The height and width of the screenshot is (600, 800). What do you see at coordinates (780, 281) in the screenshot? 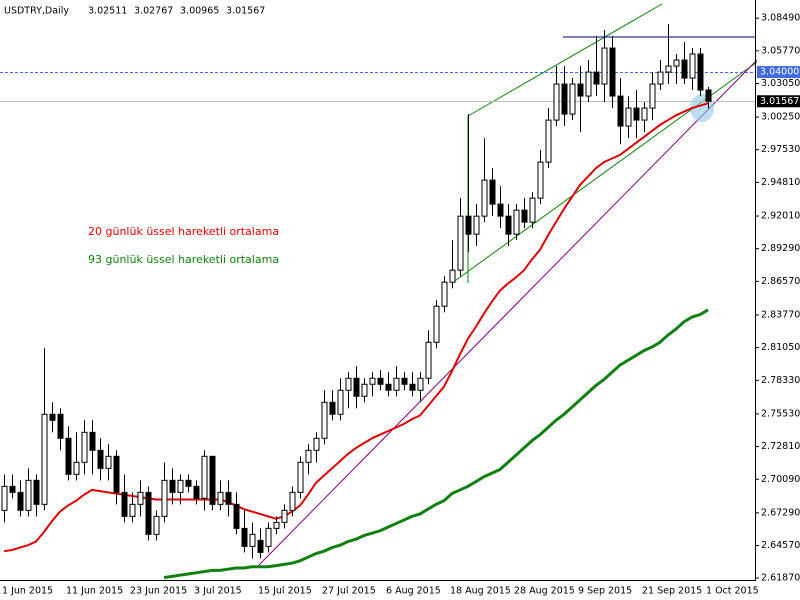
I see `y-tick-label: 2.86570` at bounding box center [780, 281].